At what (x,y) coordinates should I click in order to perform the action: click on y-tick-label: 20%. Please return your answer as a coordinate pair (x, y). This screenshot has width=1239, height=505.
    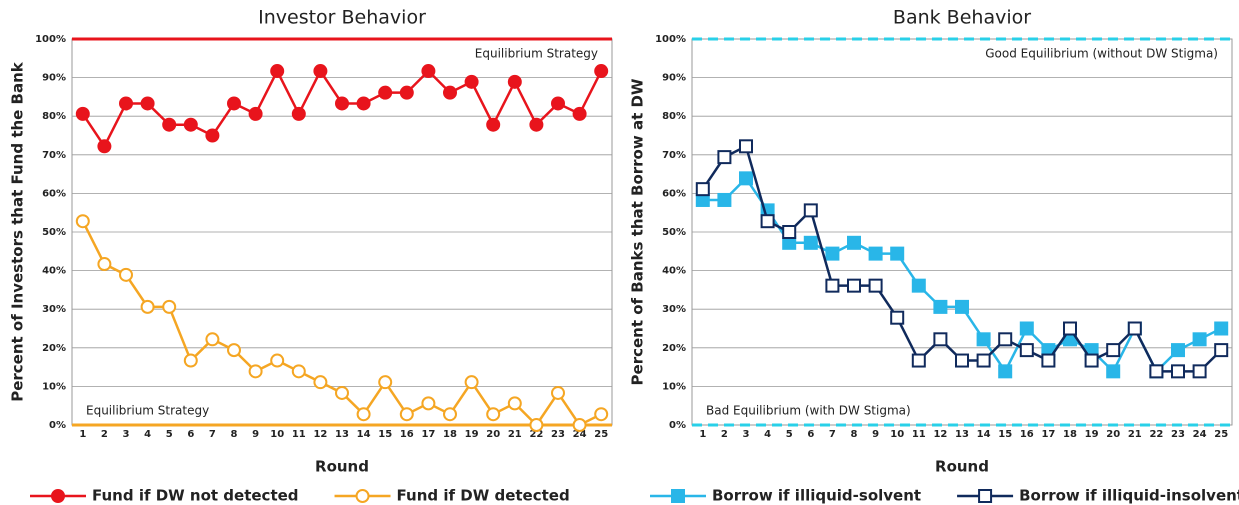
    Looking at the image, I should click on (54, 348).